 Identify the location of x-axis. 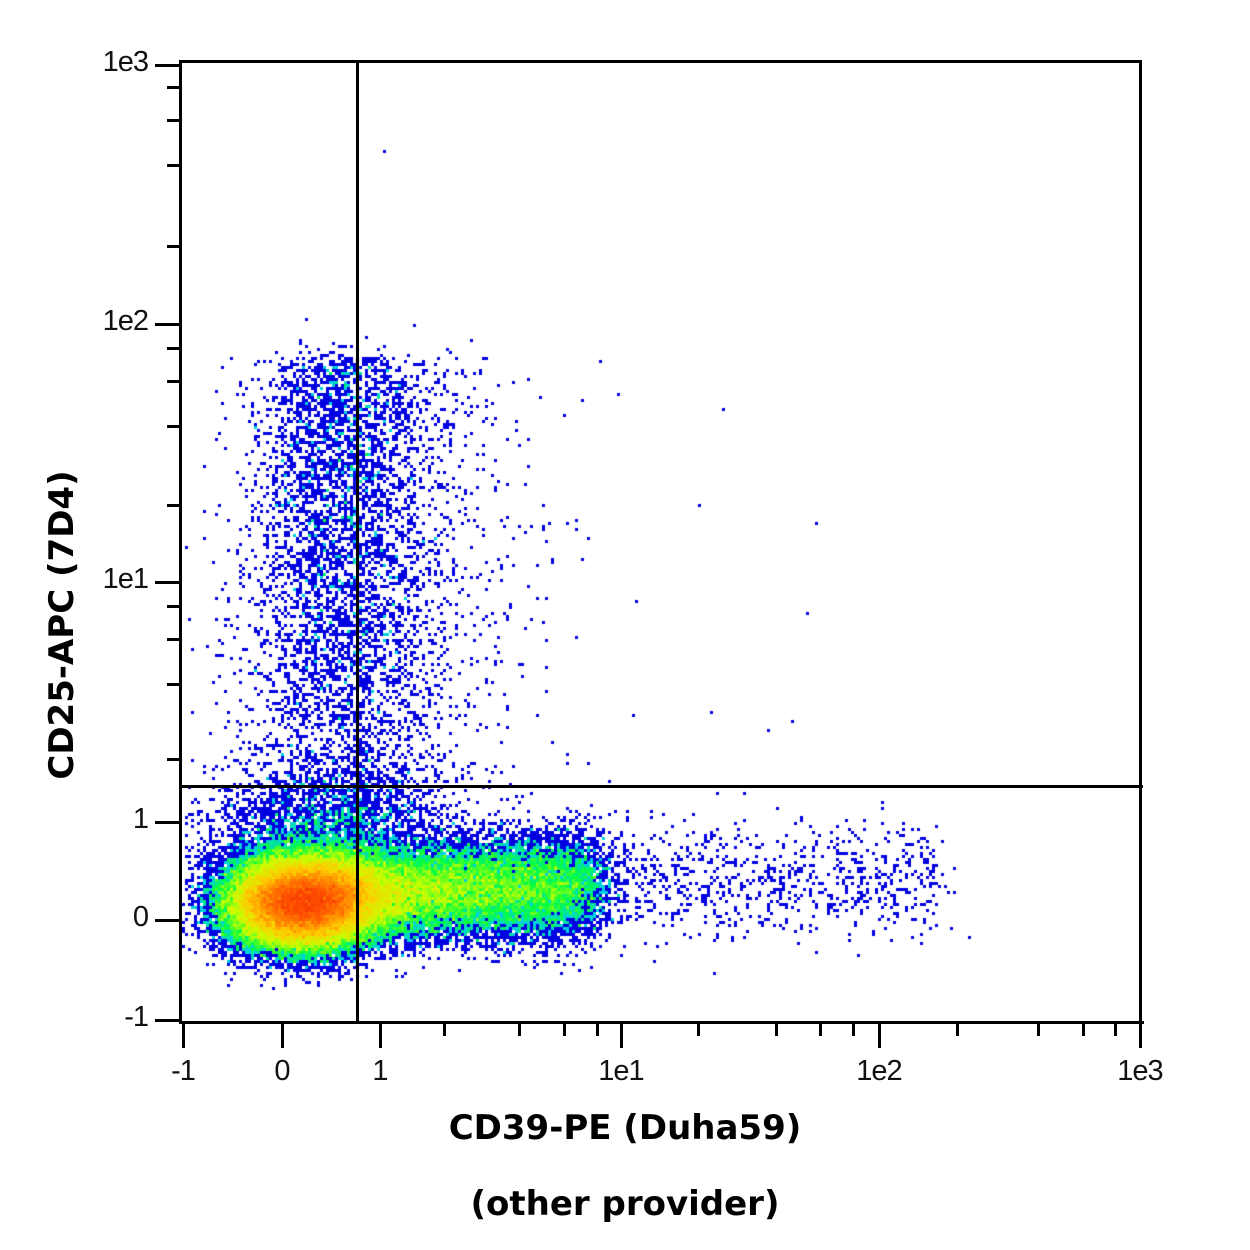
(661, 1022).